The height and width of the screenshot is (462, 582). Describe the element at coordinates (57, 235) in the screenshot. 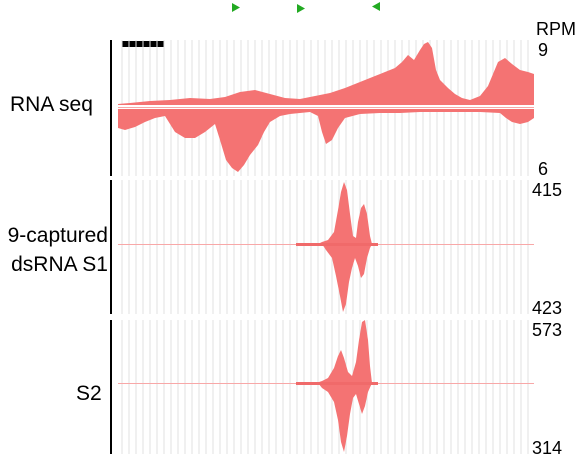

I see `track-label-dsrna-s1-line1: 9-captured` at that location.